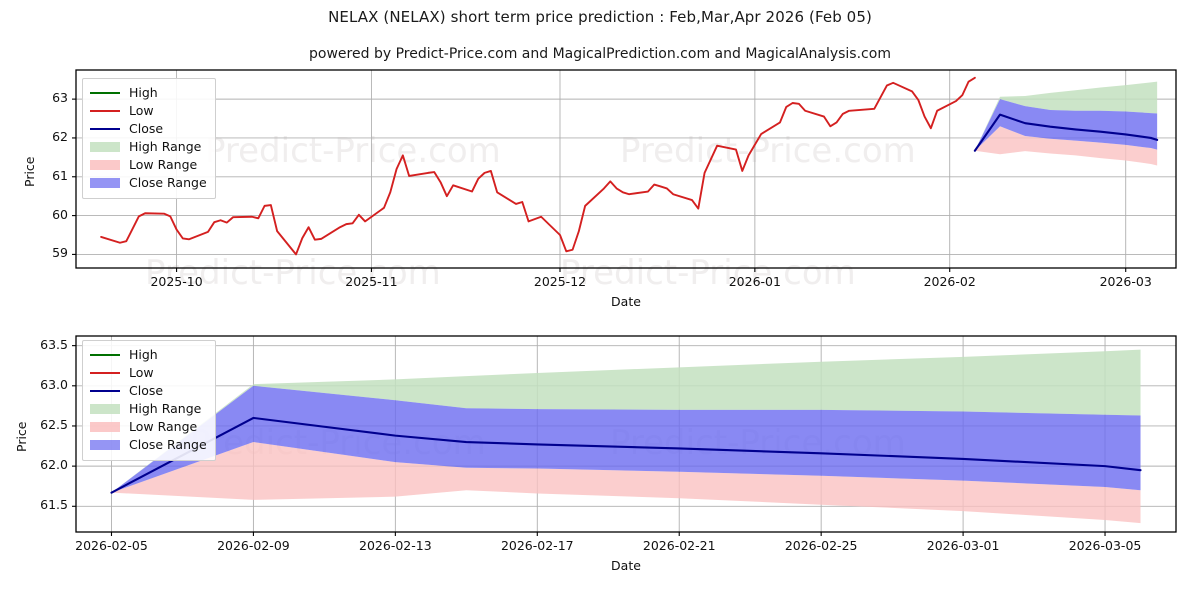 This screenshot has width=1200, height=600. I want to click on x-tick-label: 2026-03-01, so click(963, 545).